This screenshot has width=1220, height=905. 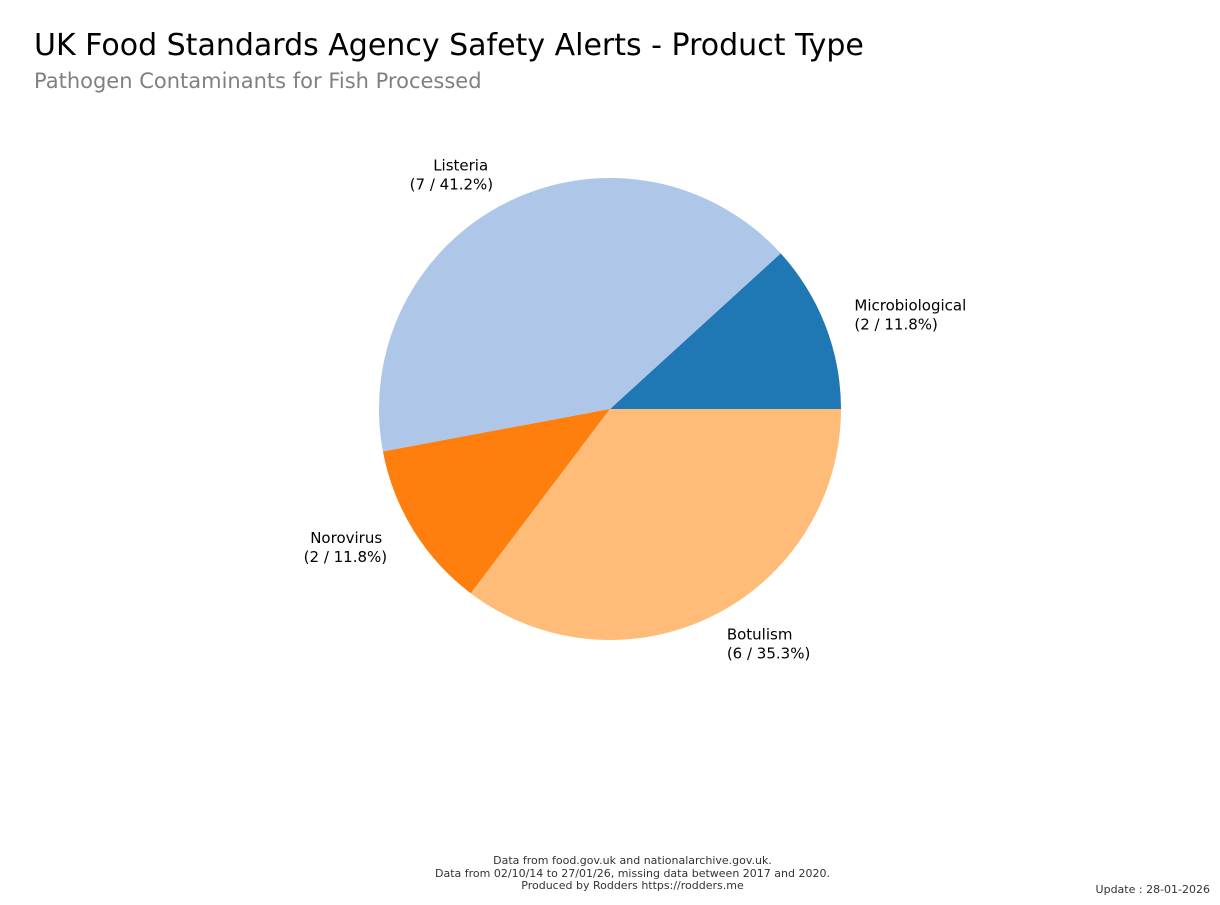 I want to click on slice-label-listeria: Listeria (7 / 41.2%), so click(x=452, y=174).